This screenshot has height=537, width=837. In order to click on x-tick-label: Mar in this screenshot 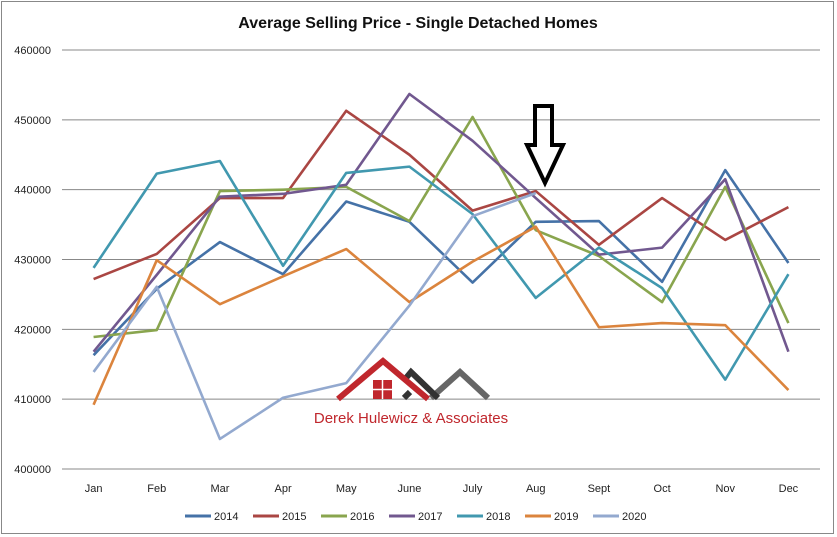, I will do `click(219, 489)`.